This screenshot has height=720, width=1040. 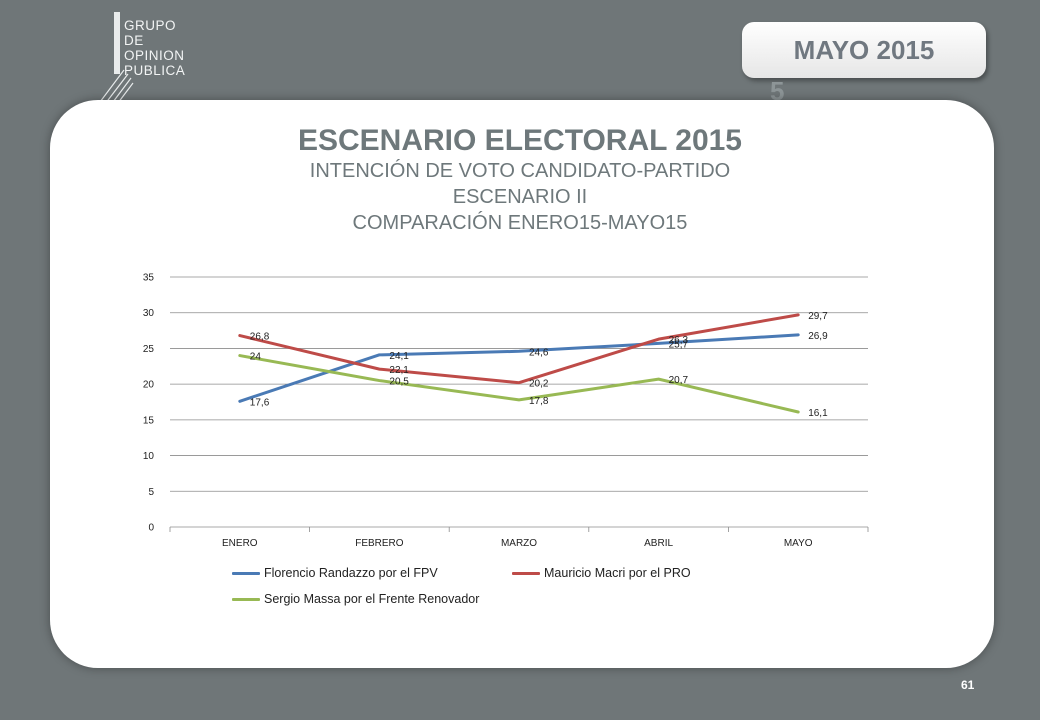 What do you see at coordinates (149, 278) in the screenshot?
I see `y-tick-label: 35` at bounding box center [149, 278].